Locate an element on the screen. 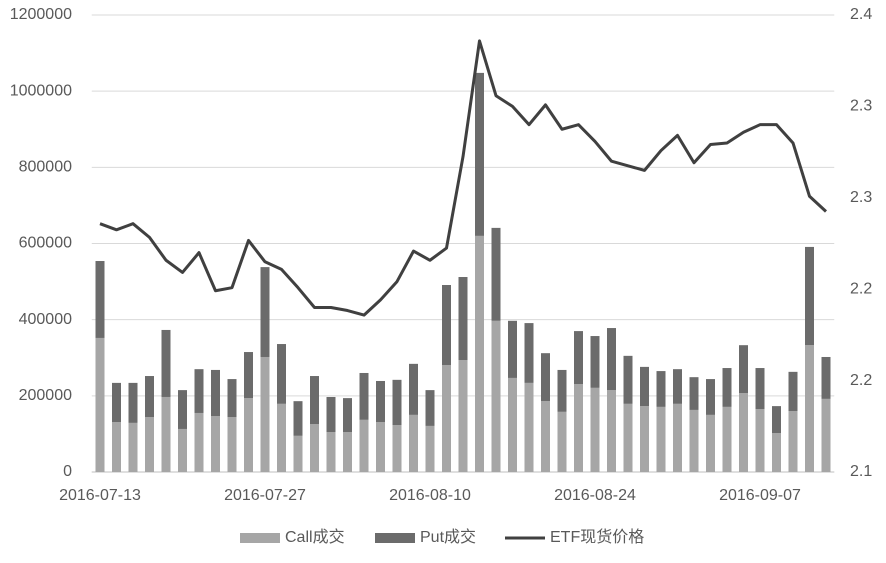 The image size is (886, 563). x-tick-label: 2016-07-27 is located at coordinates (265, 495).